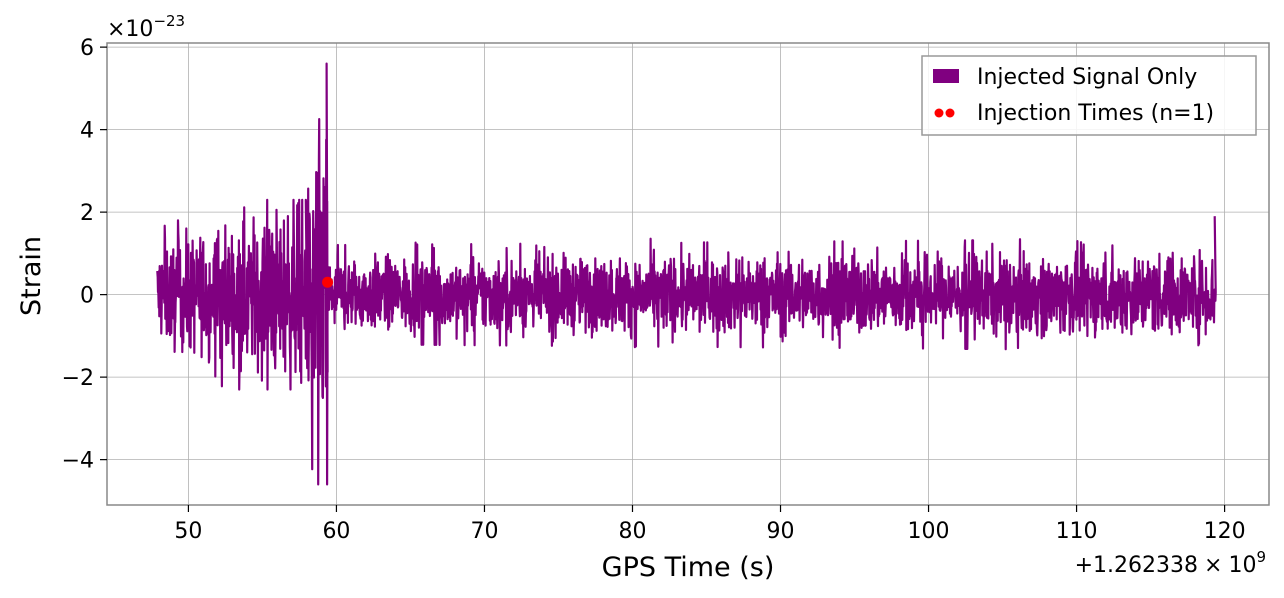  What do you see at coordinates (78, 461) in the screenshot?
I see `y-tick-label--4: −4` at bounding box center [78, 461].